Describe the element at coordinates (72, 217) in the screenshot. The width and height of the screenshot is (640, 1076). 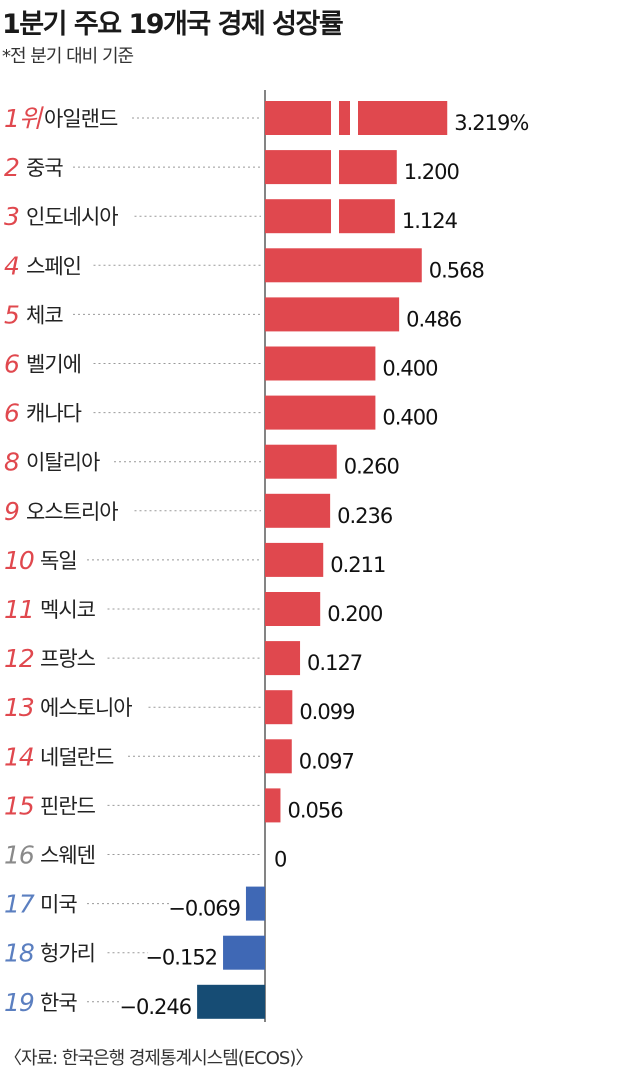
I see `country-label: 인도네시아` at that location.